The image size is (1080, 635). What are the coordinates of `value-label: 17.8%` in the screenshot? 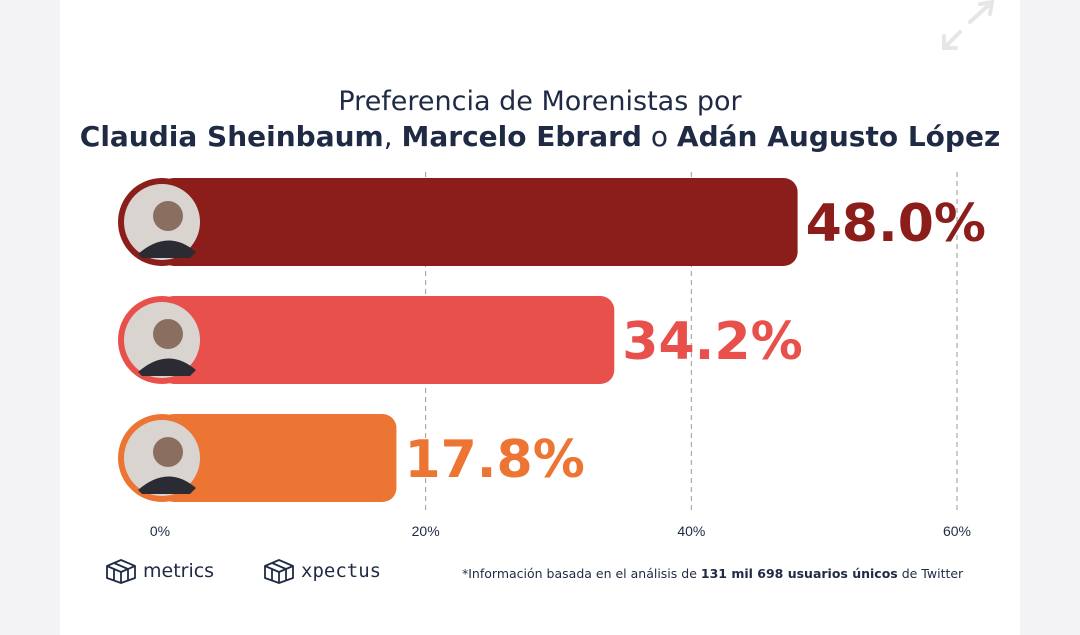 It's located at (494, 460).